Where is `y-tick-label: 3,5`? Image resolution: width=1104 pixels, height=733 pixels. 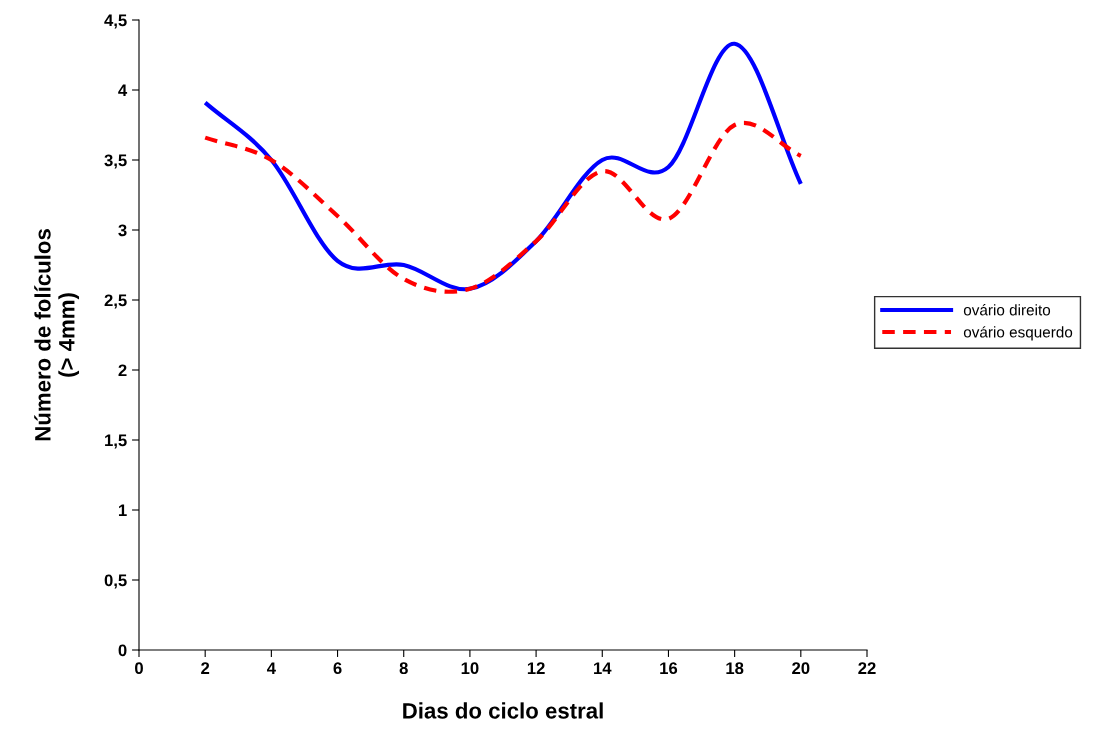 y-tick-label: 3,5 is located at coordinates (115, 161).